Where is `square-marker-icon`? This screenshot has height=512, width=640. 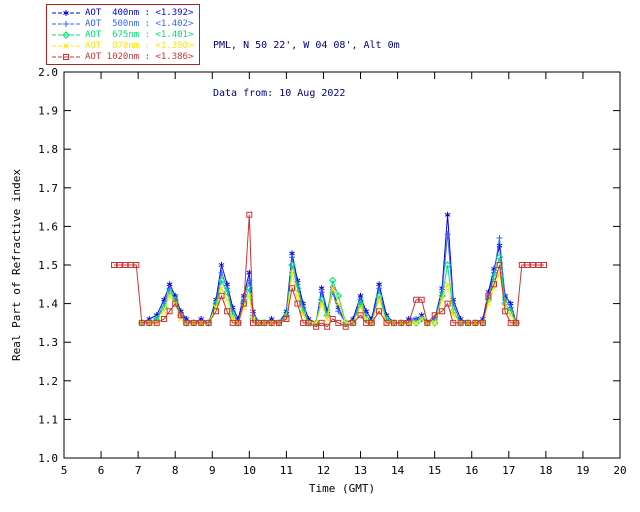
square-marker-icon is located at coordinates (66, 56).